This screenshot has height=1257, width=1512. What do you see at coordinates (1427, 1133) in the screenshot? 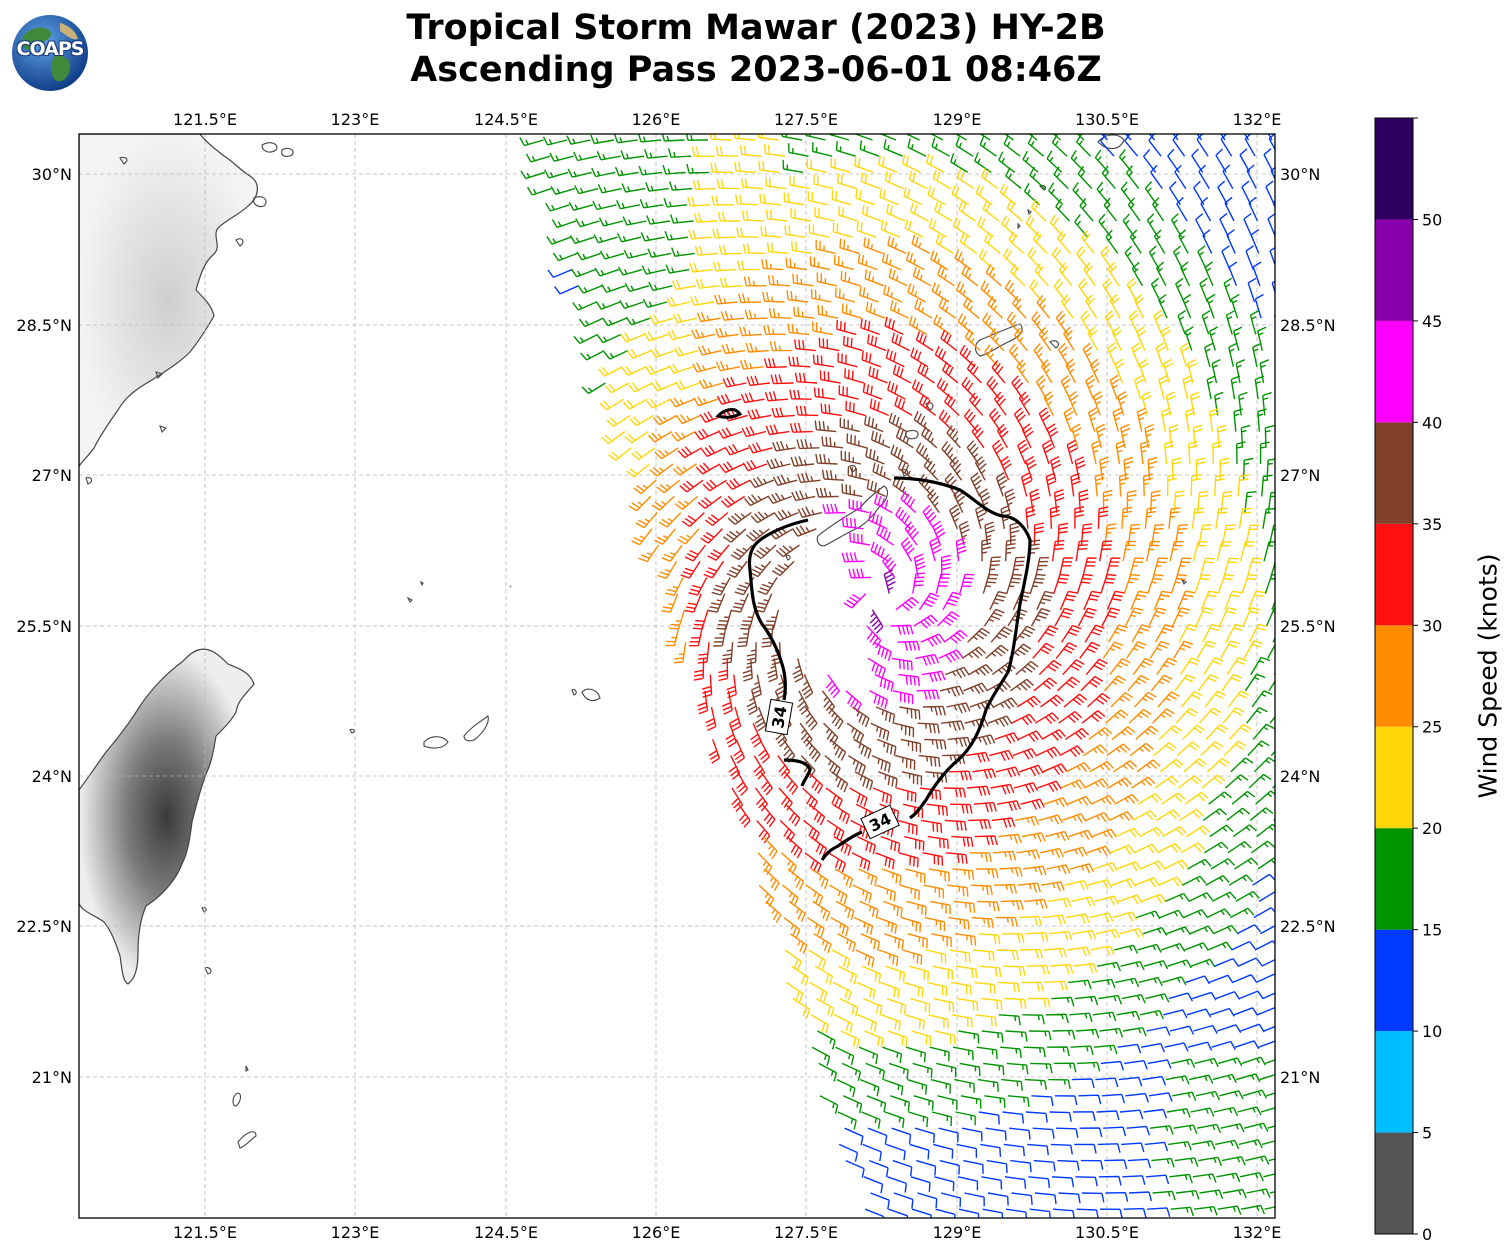
I see `colorbar-tick-label: 5` at bounding box center [1427, 1133].